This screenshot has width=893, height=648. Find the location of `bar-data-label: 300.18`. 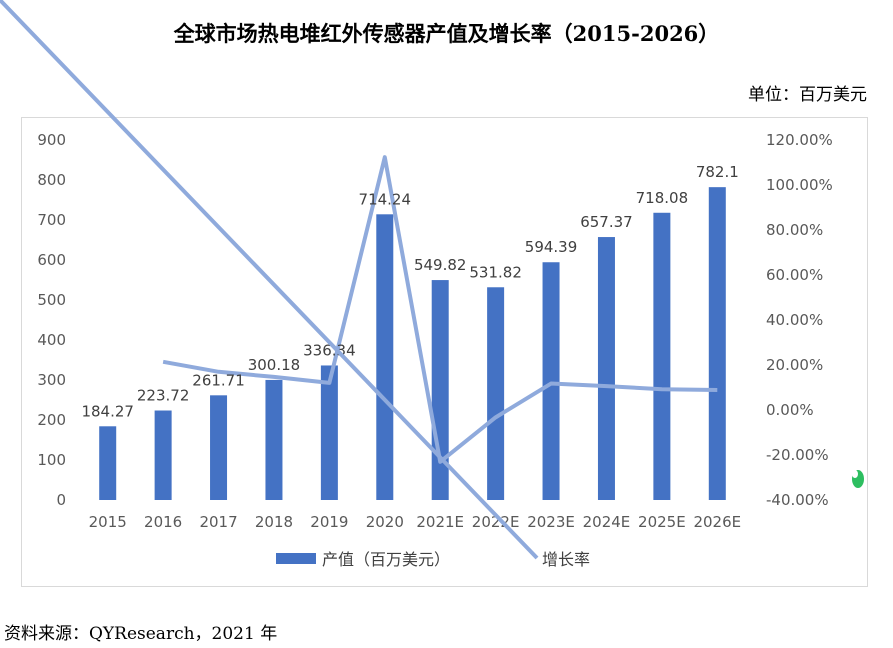

bar-data-label: 300.18 is located at coordinates (274, 365).